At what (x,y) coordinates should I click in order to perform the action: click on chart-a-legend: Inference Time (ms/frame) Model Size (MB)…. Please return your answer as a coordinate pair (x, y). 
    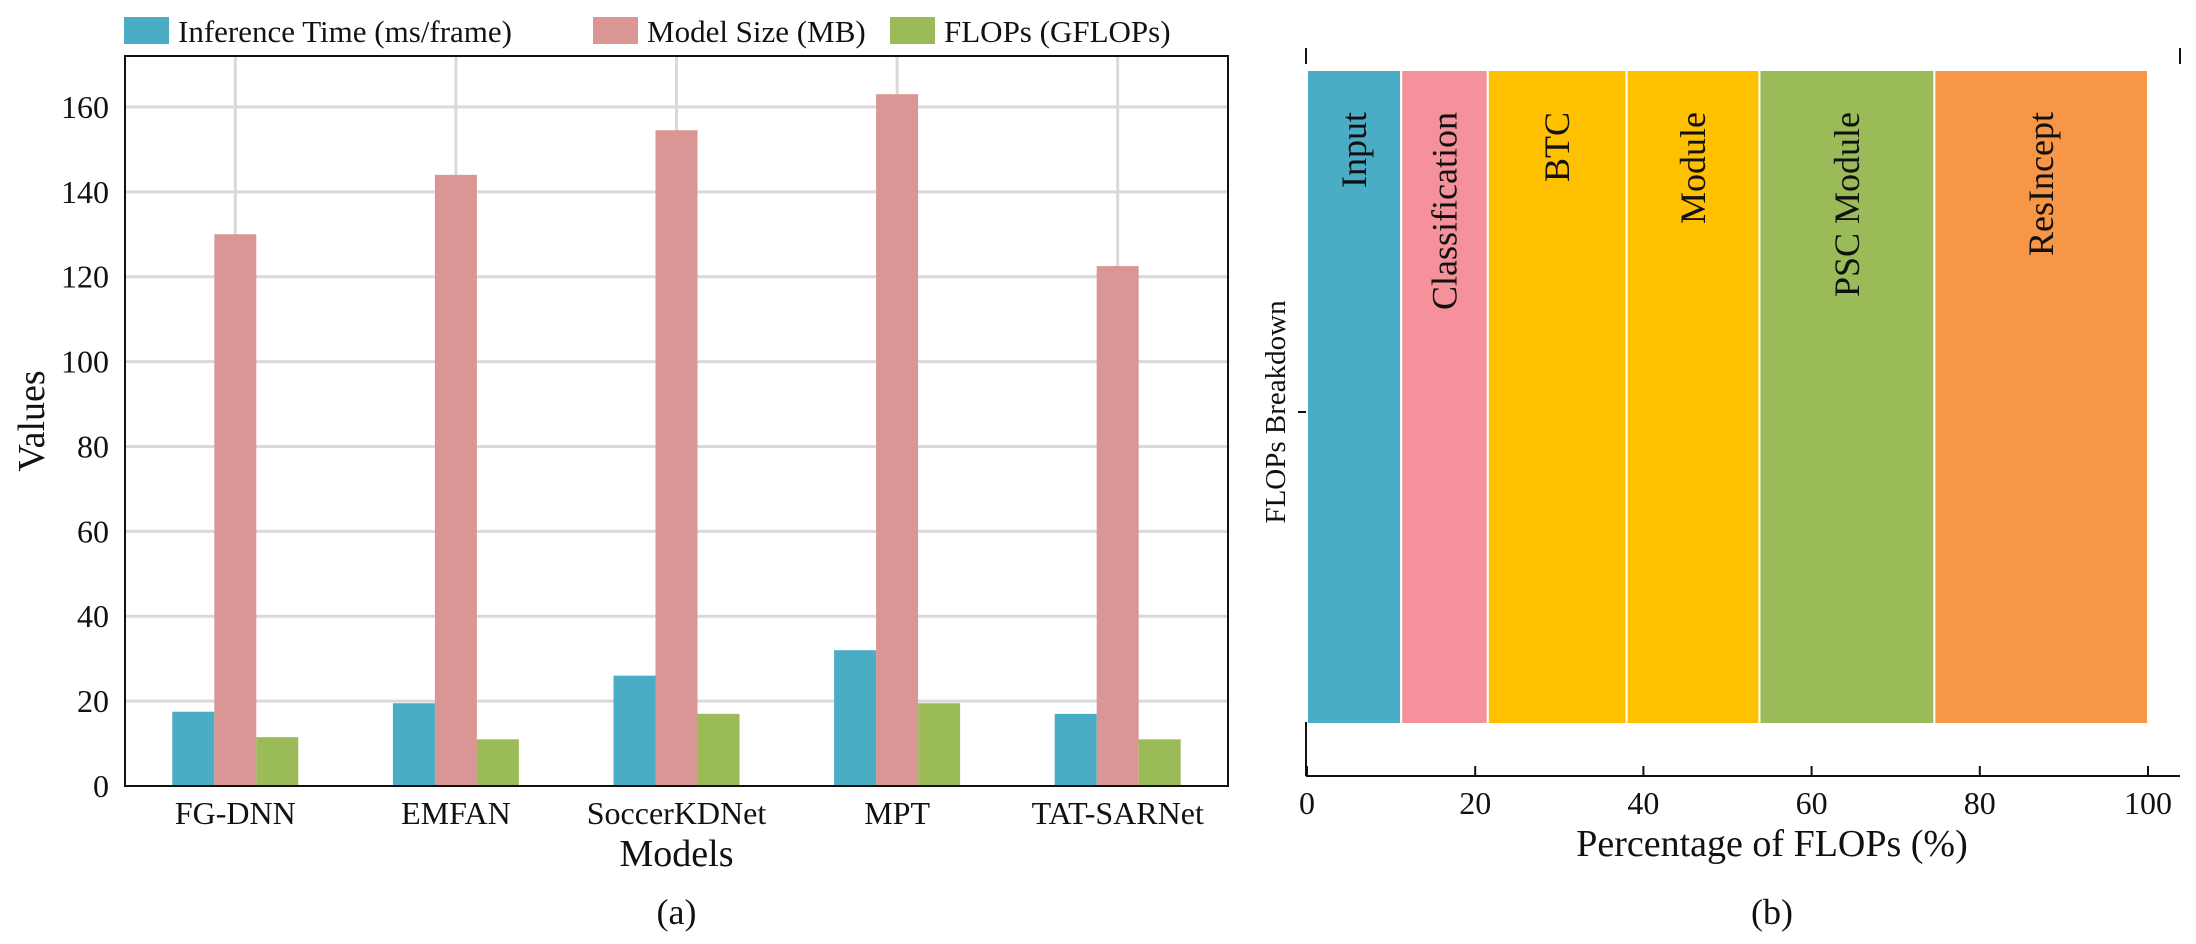
    Looking at the image, I should click on (647, 31).